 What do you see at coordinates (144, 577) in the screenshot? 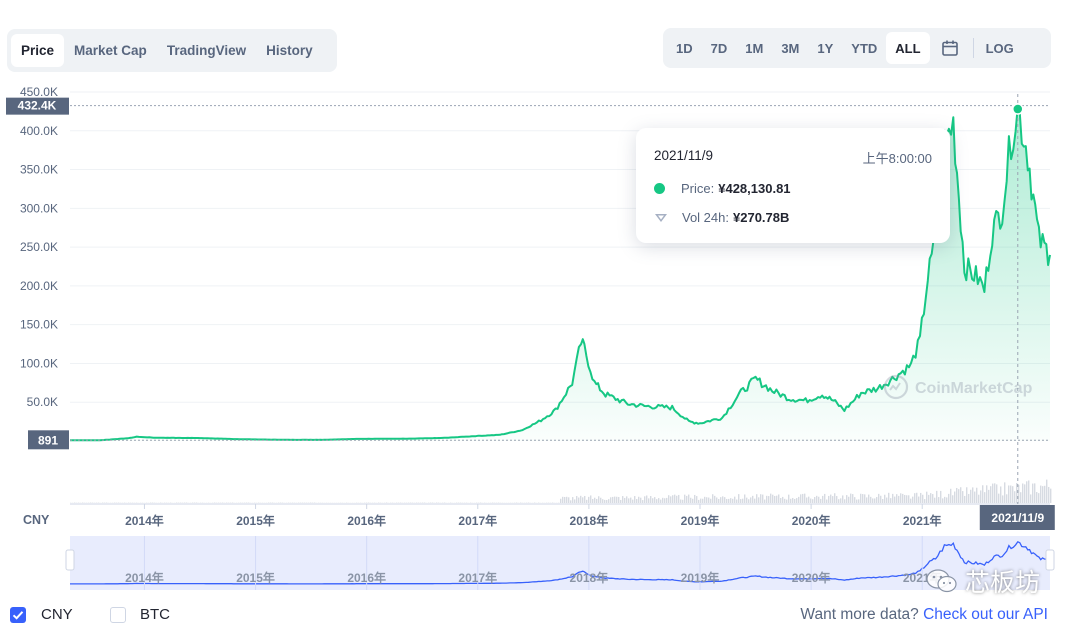
I see `navigator-x-label: 2014年` at bounding box center [144, 577].